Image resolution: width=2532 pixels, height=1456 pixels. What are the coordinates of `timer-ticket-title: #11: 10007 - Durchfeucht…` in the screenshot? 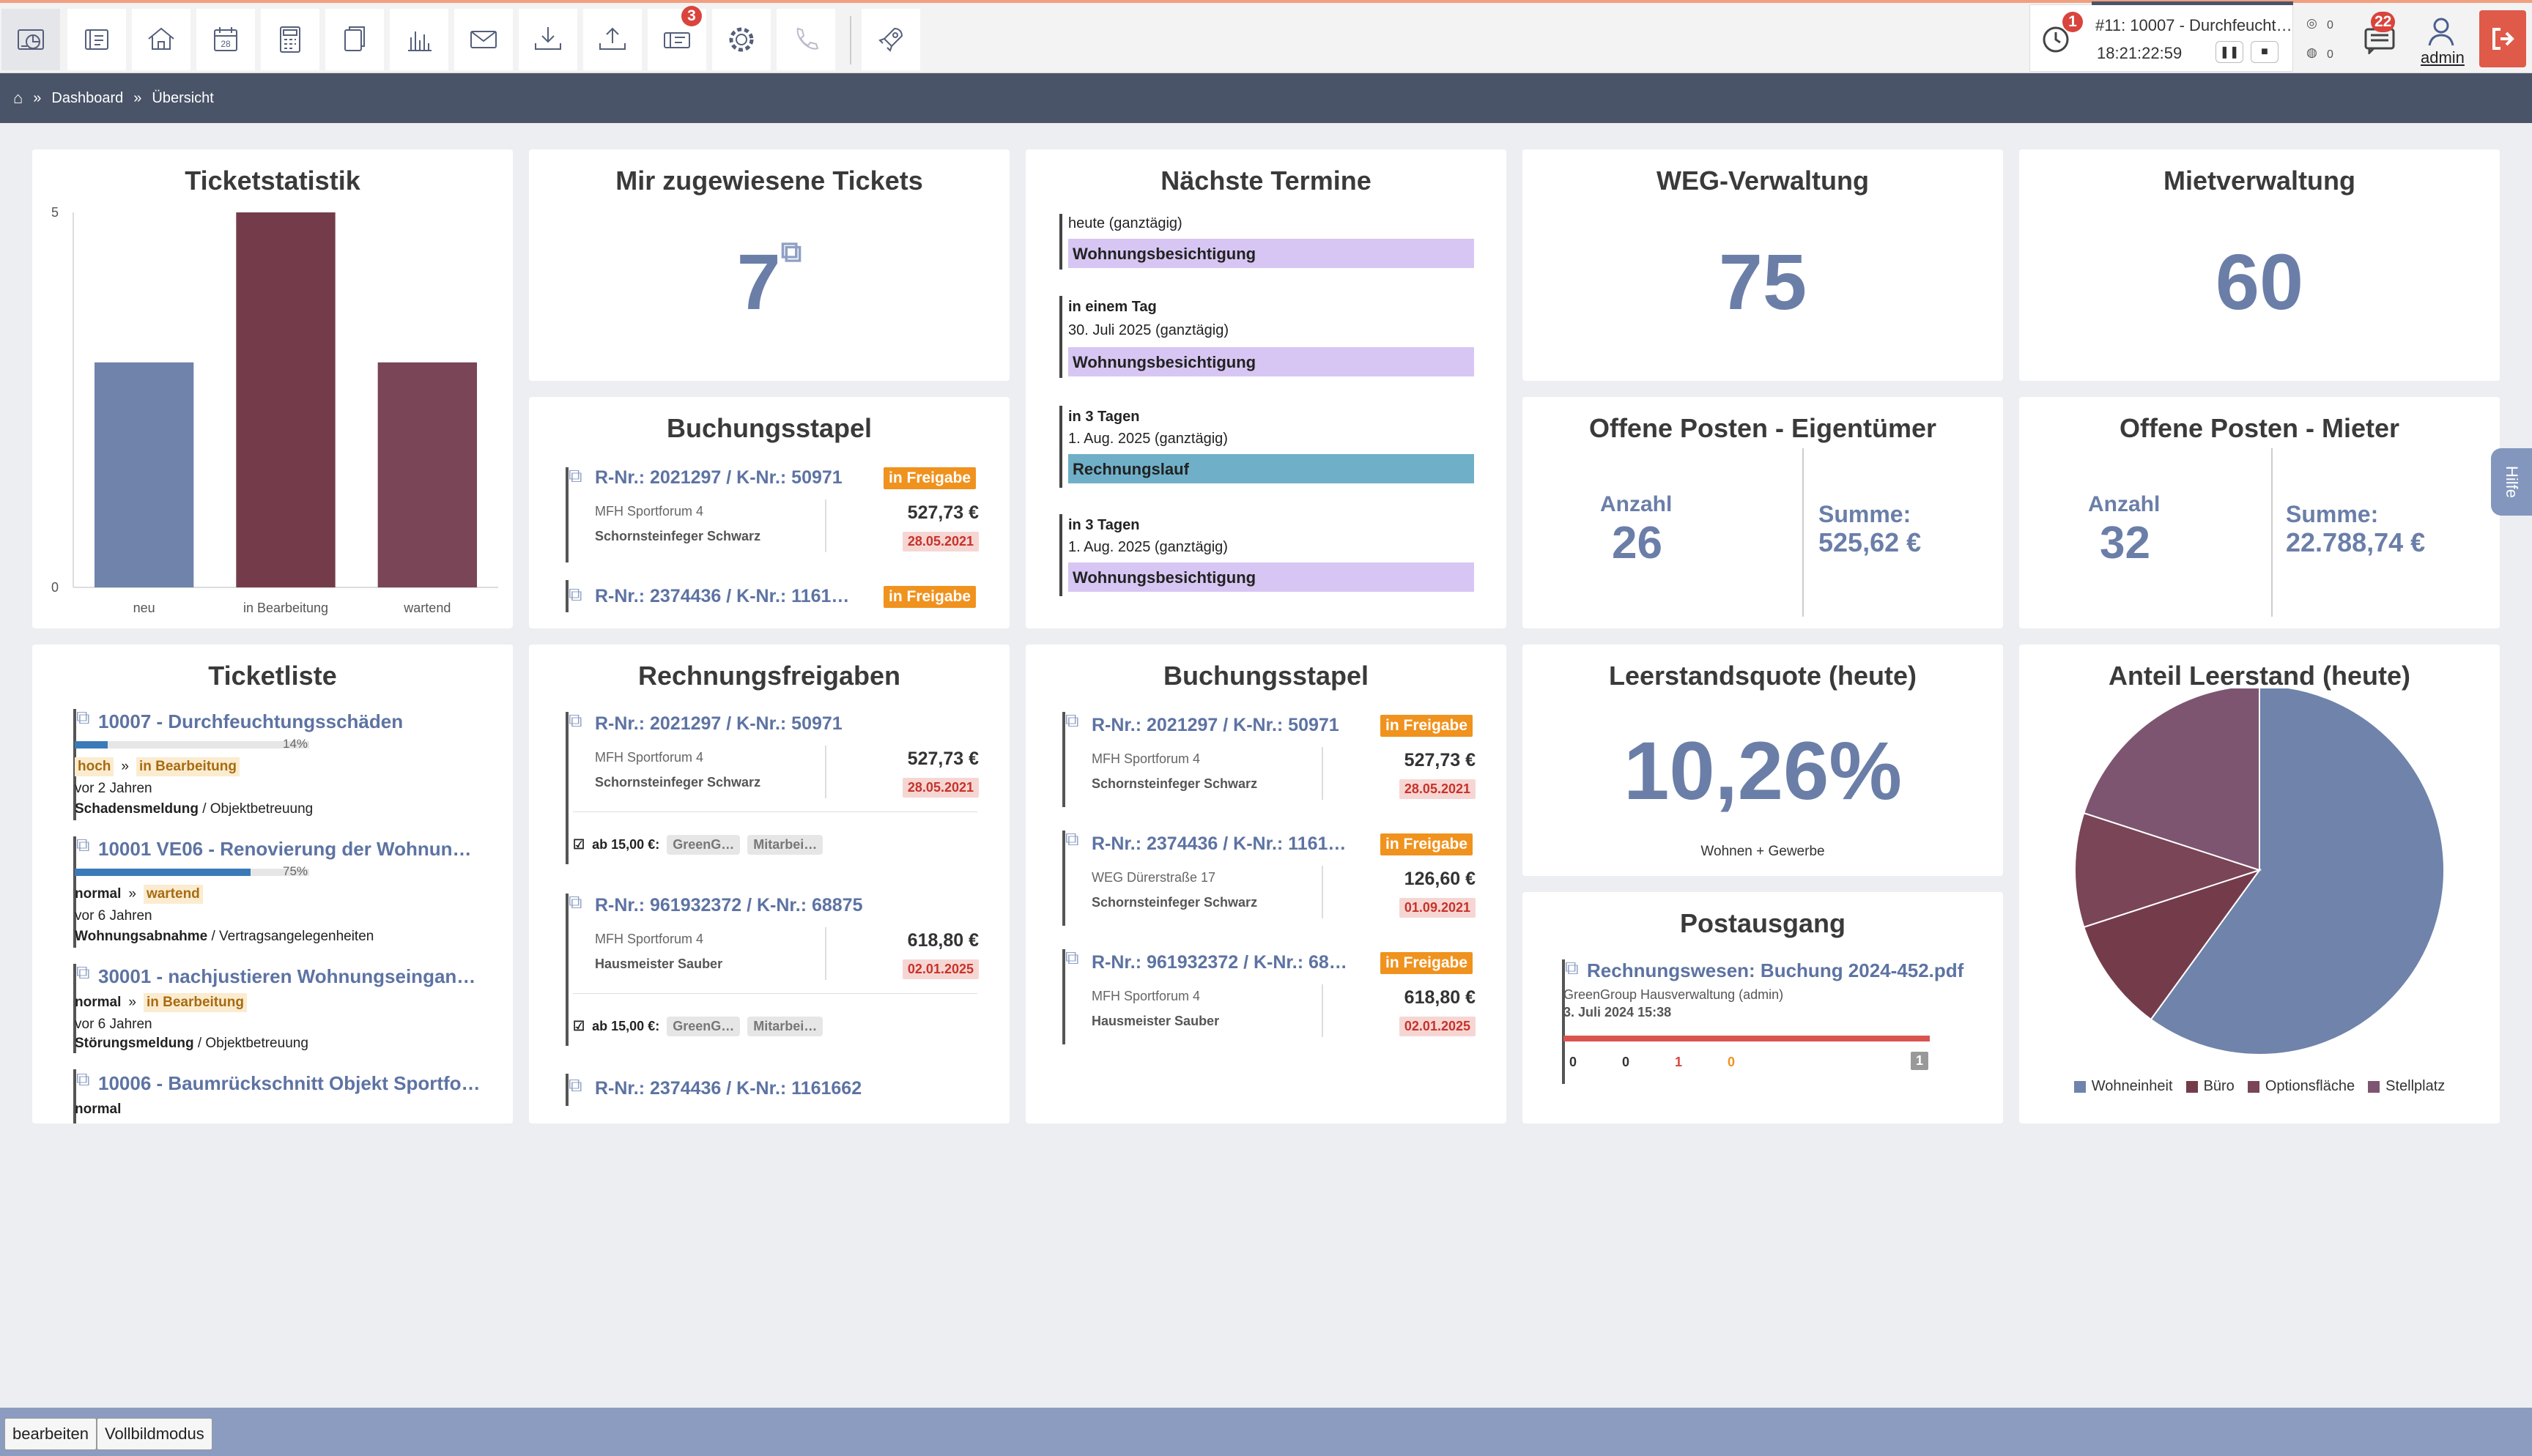 It's located at (2193, 25).